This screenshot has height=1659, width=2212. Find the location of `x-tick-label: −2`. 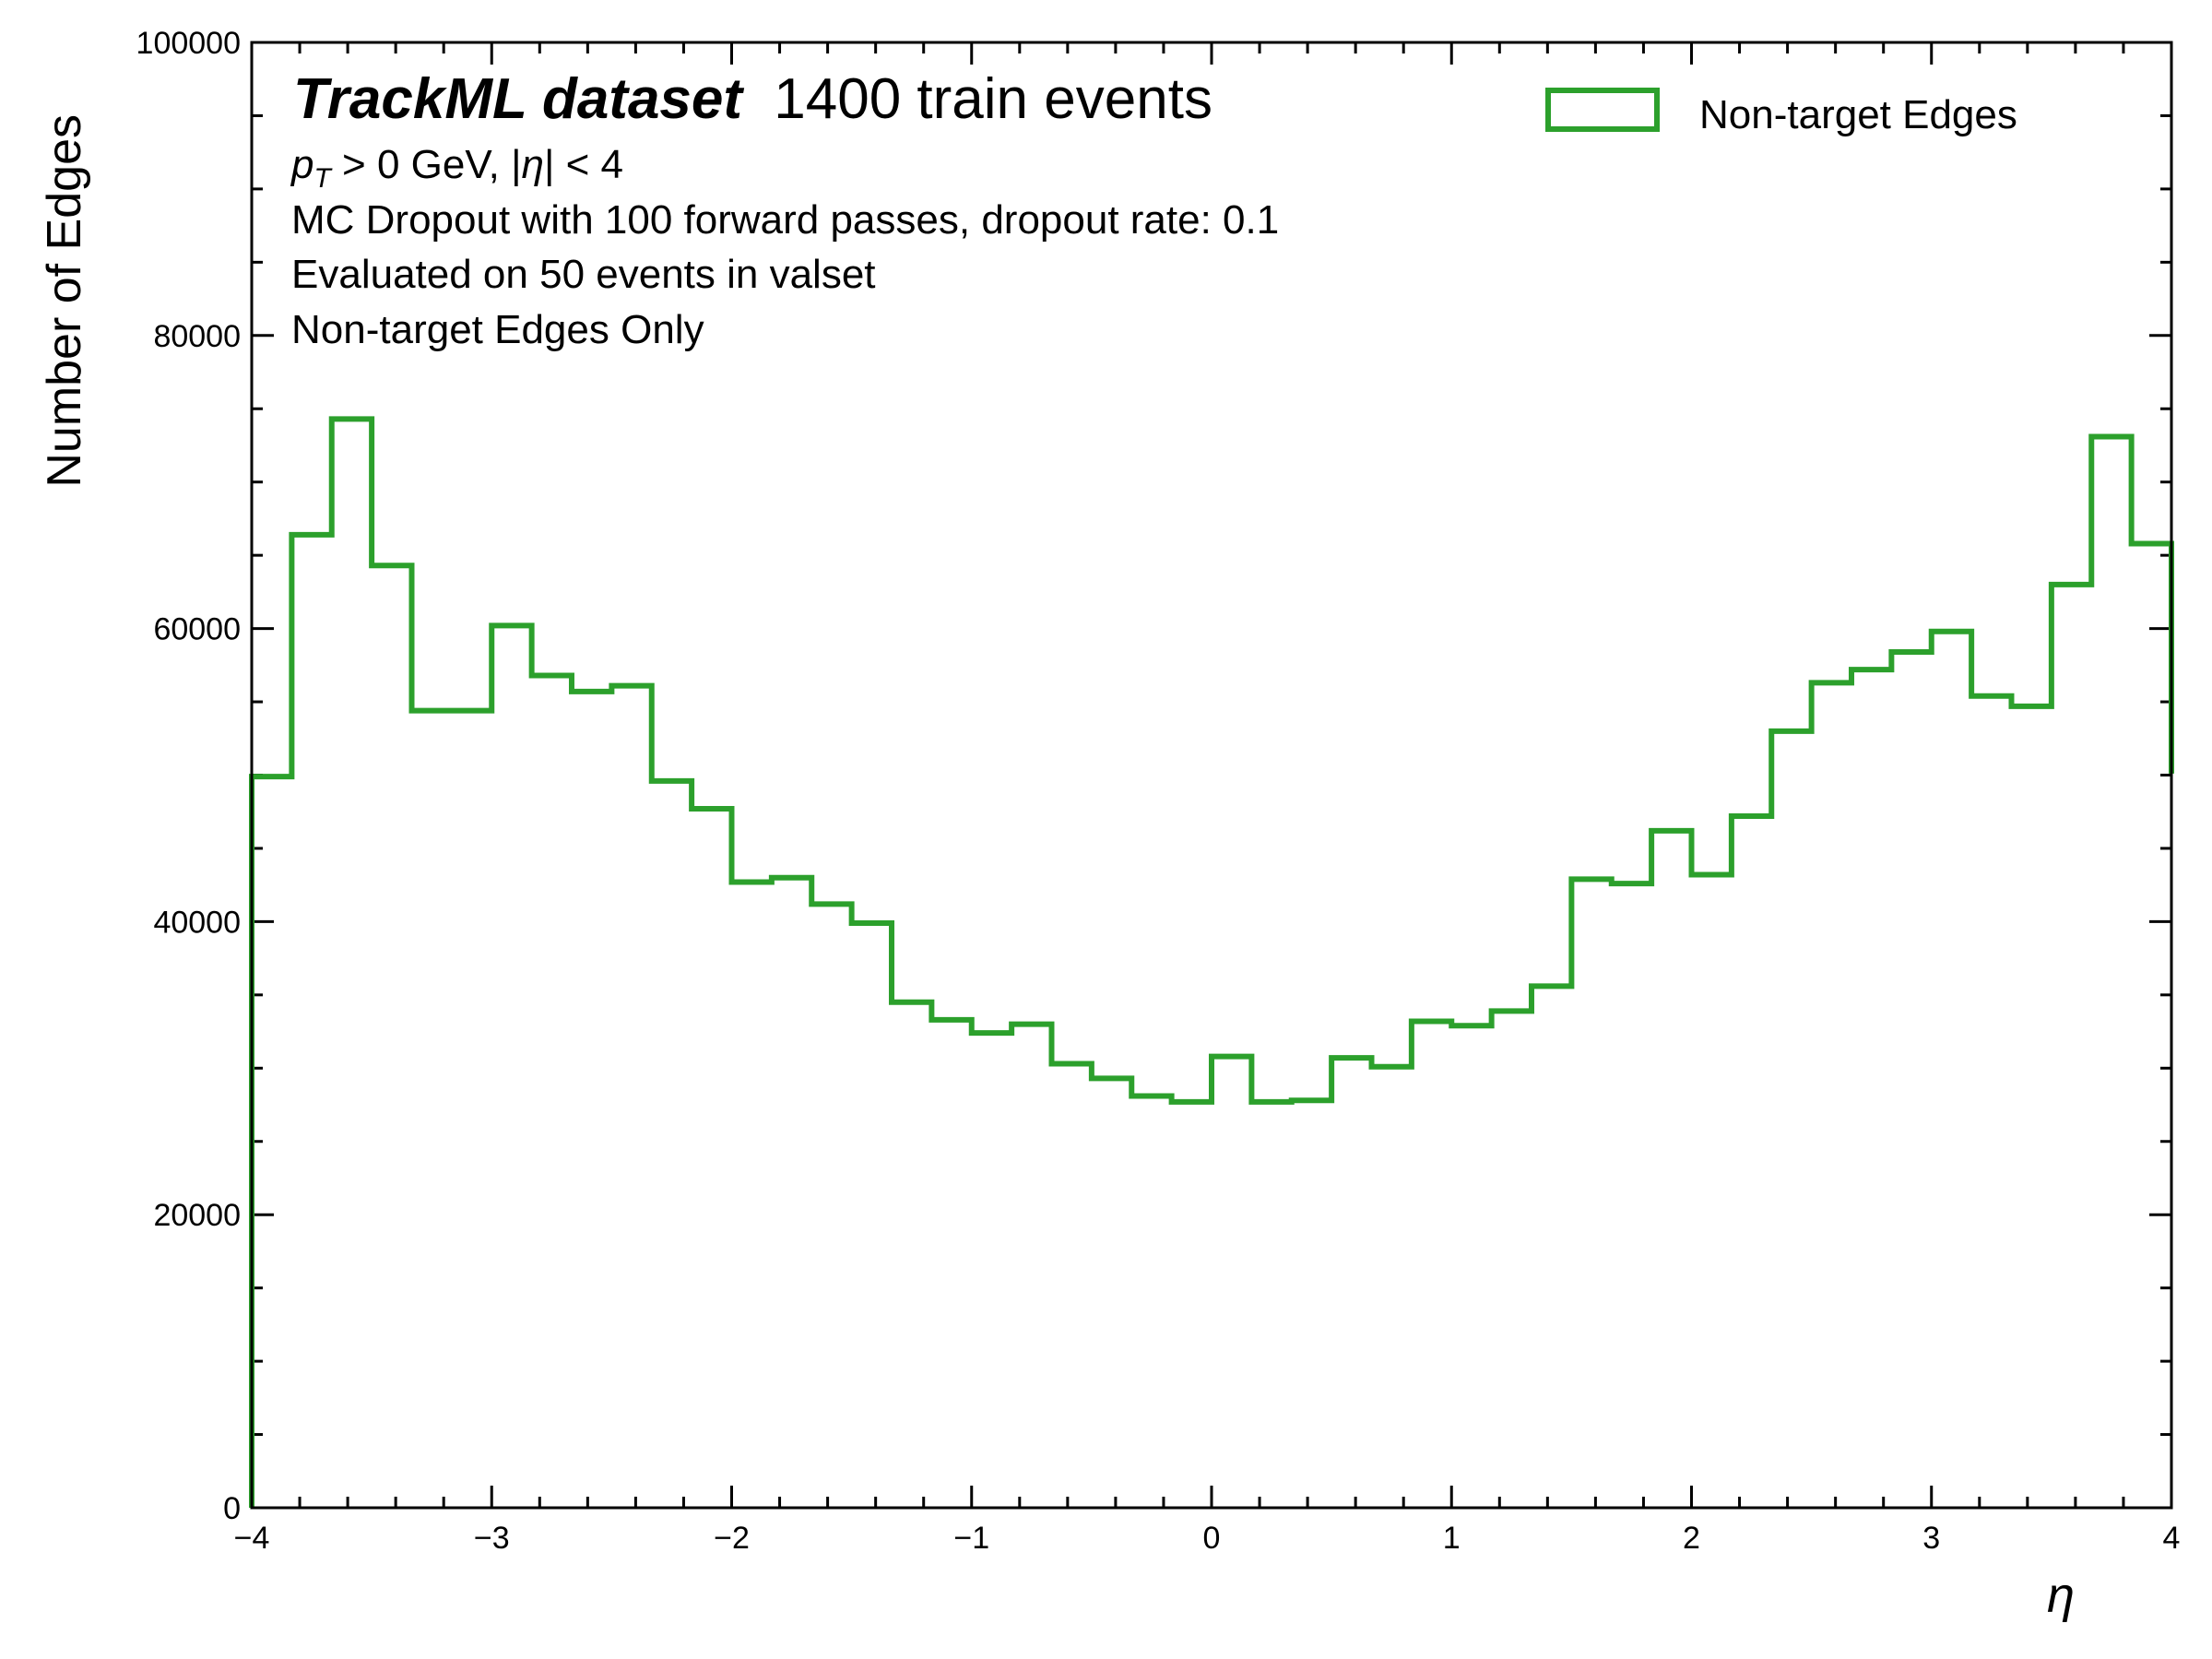

x-tick-label: −2 is located at coordinates (732, 1539).